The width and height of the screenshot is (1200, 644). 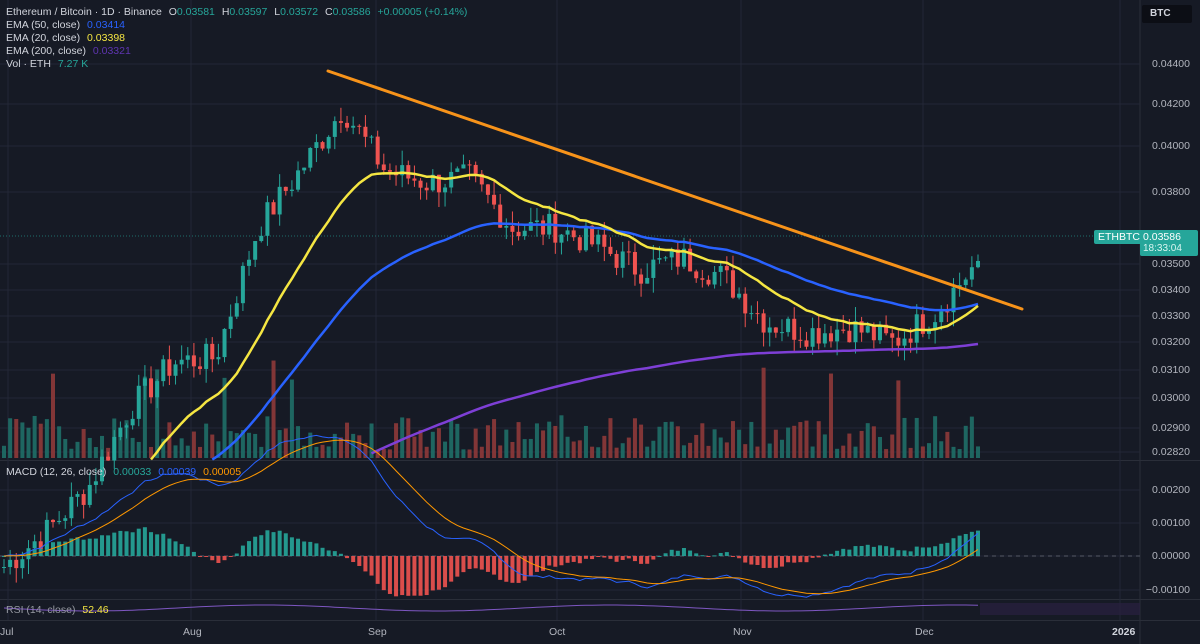 What do you see at coordinates (177, 472) in the screenshot?
I see `macd-line-value: 0.00039` at bounding box center [177, 472].